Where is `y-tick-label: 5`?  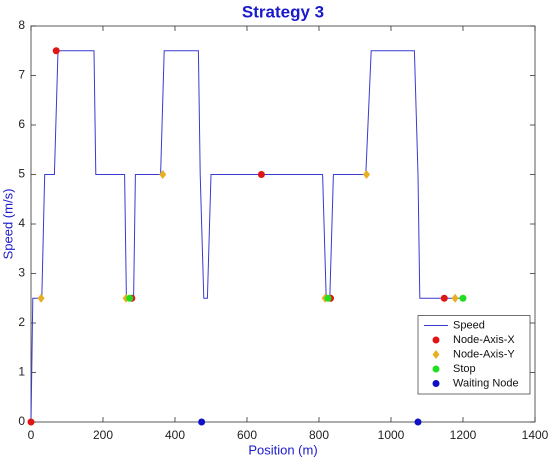
y-tick-label: 5 is located at coordinates (21, 174).